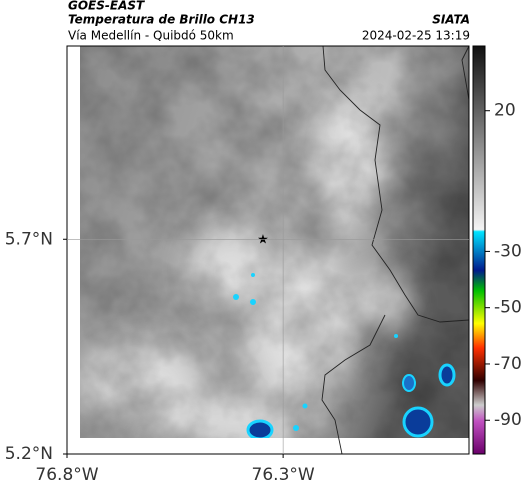 The width and height of the screenshot is (526, 495). I want to click on y-tick-label: 5.2°N, so click(29, 454).